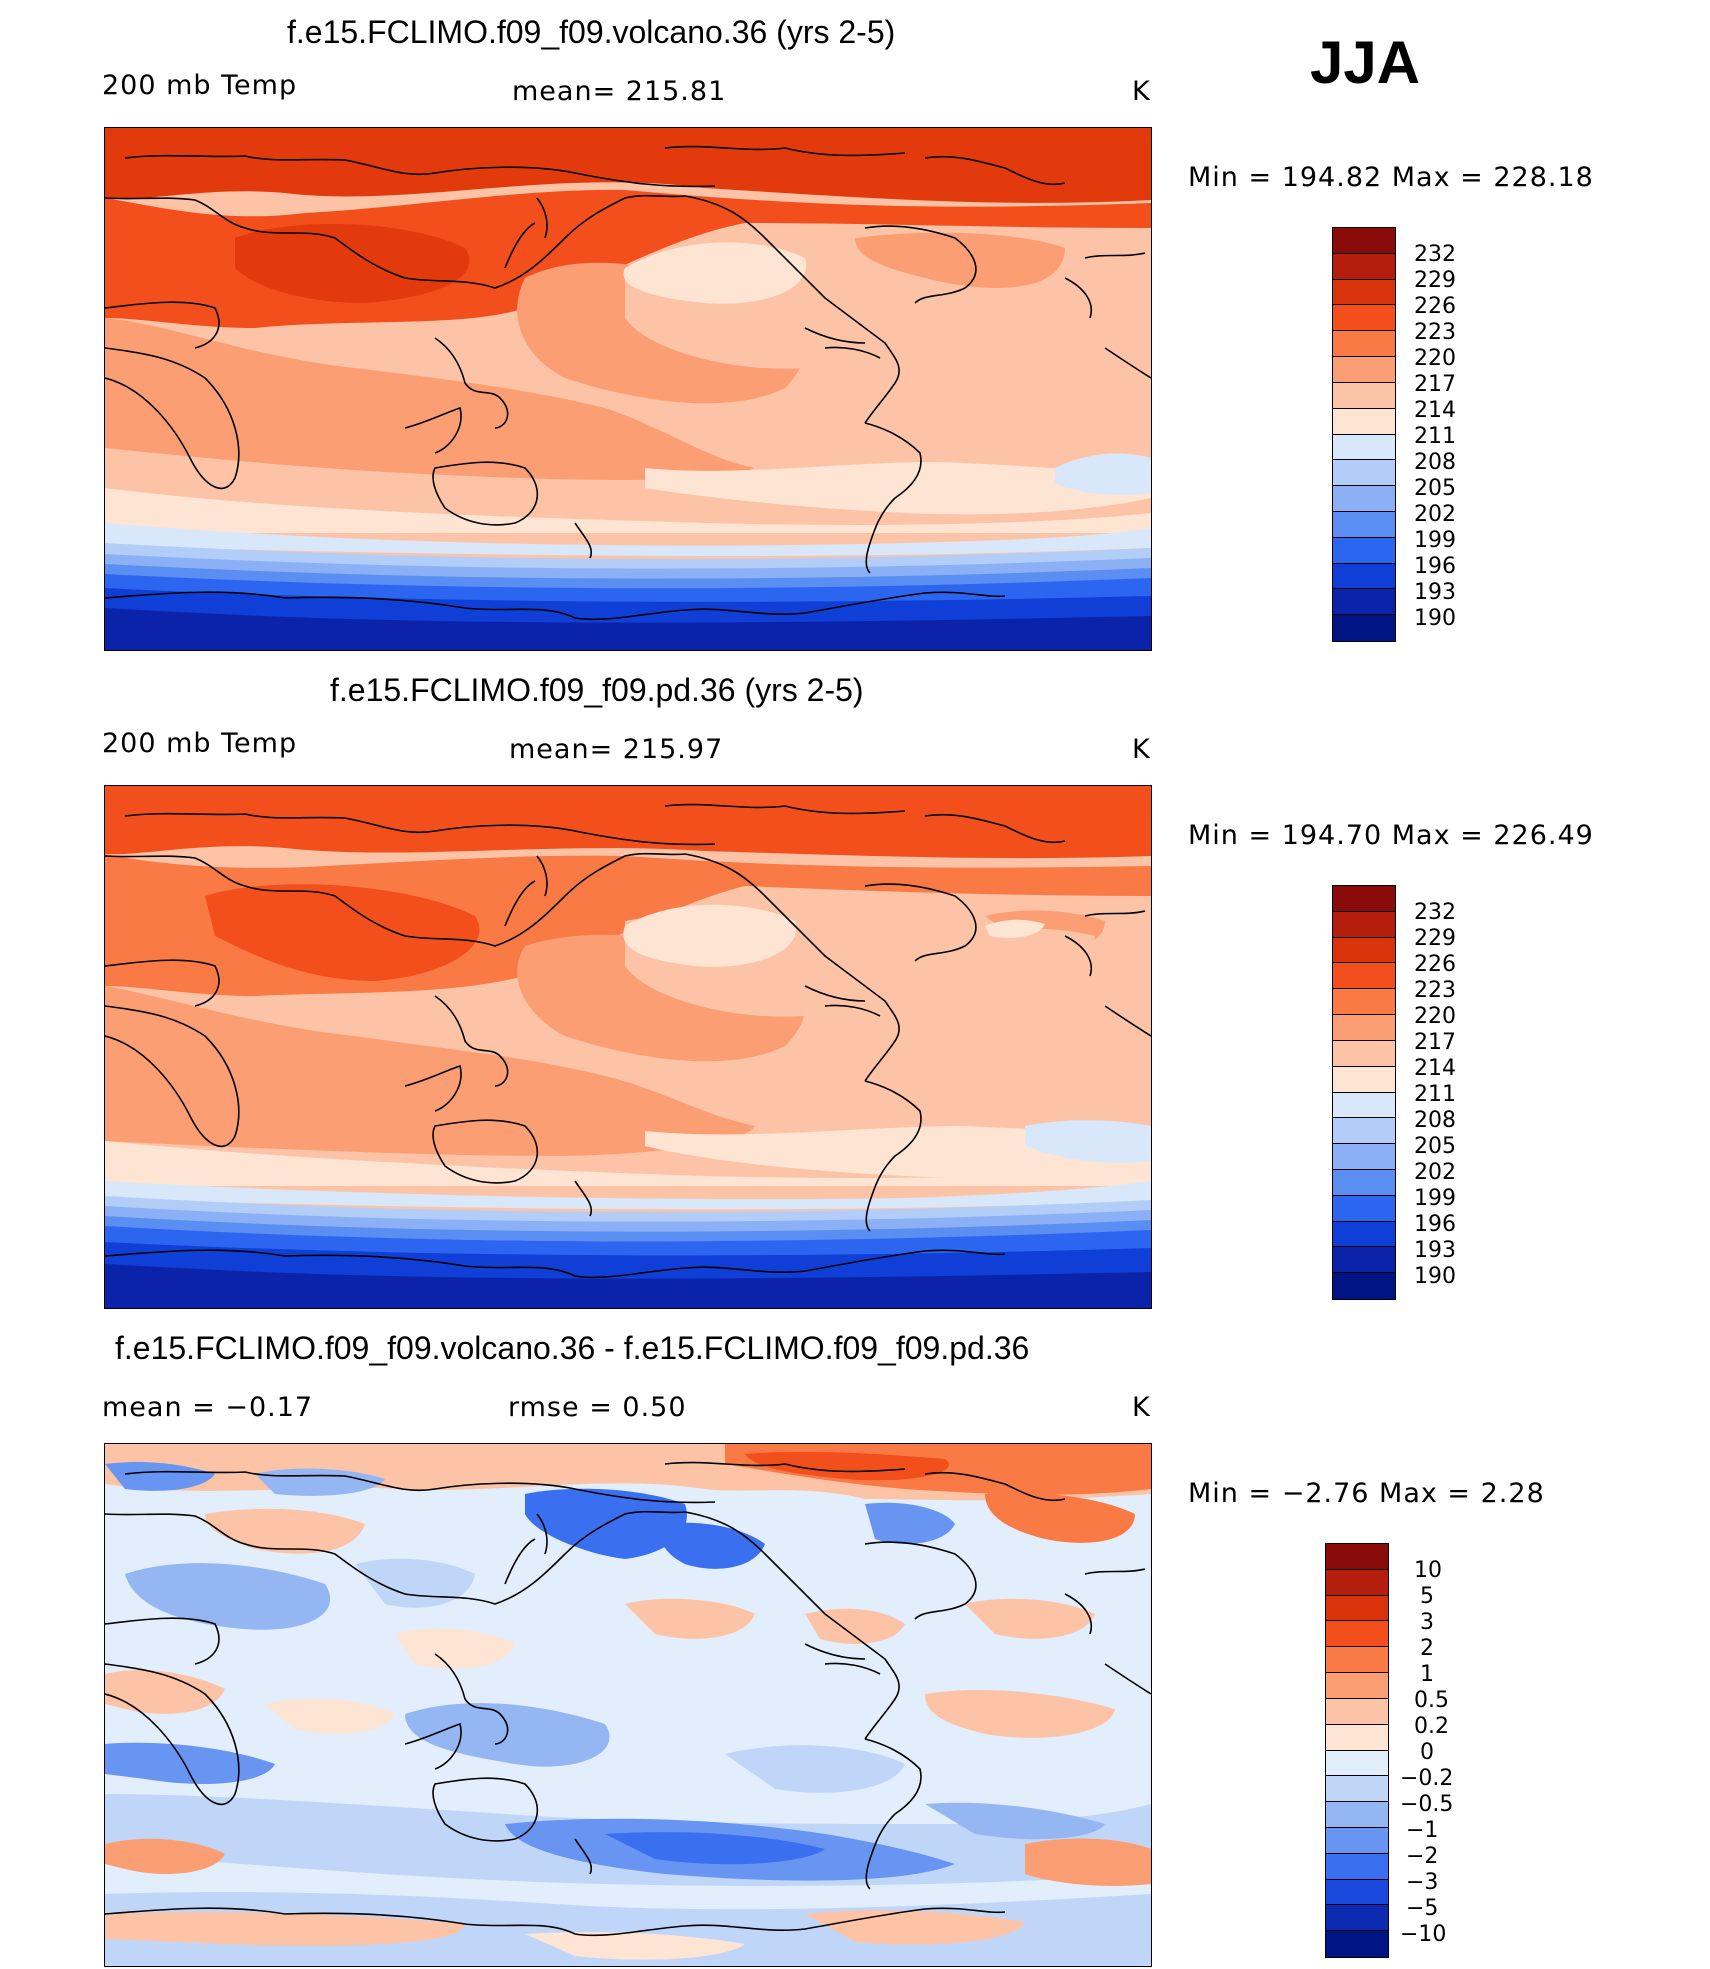 The image size is (1710, 1969). What do you see at coordinates (1366, 1493) in the screenshot?
I see `min-max-label: Min = −2.76 Max = 2.28` at bounding box center [1366, 1493].